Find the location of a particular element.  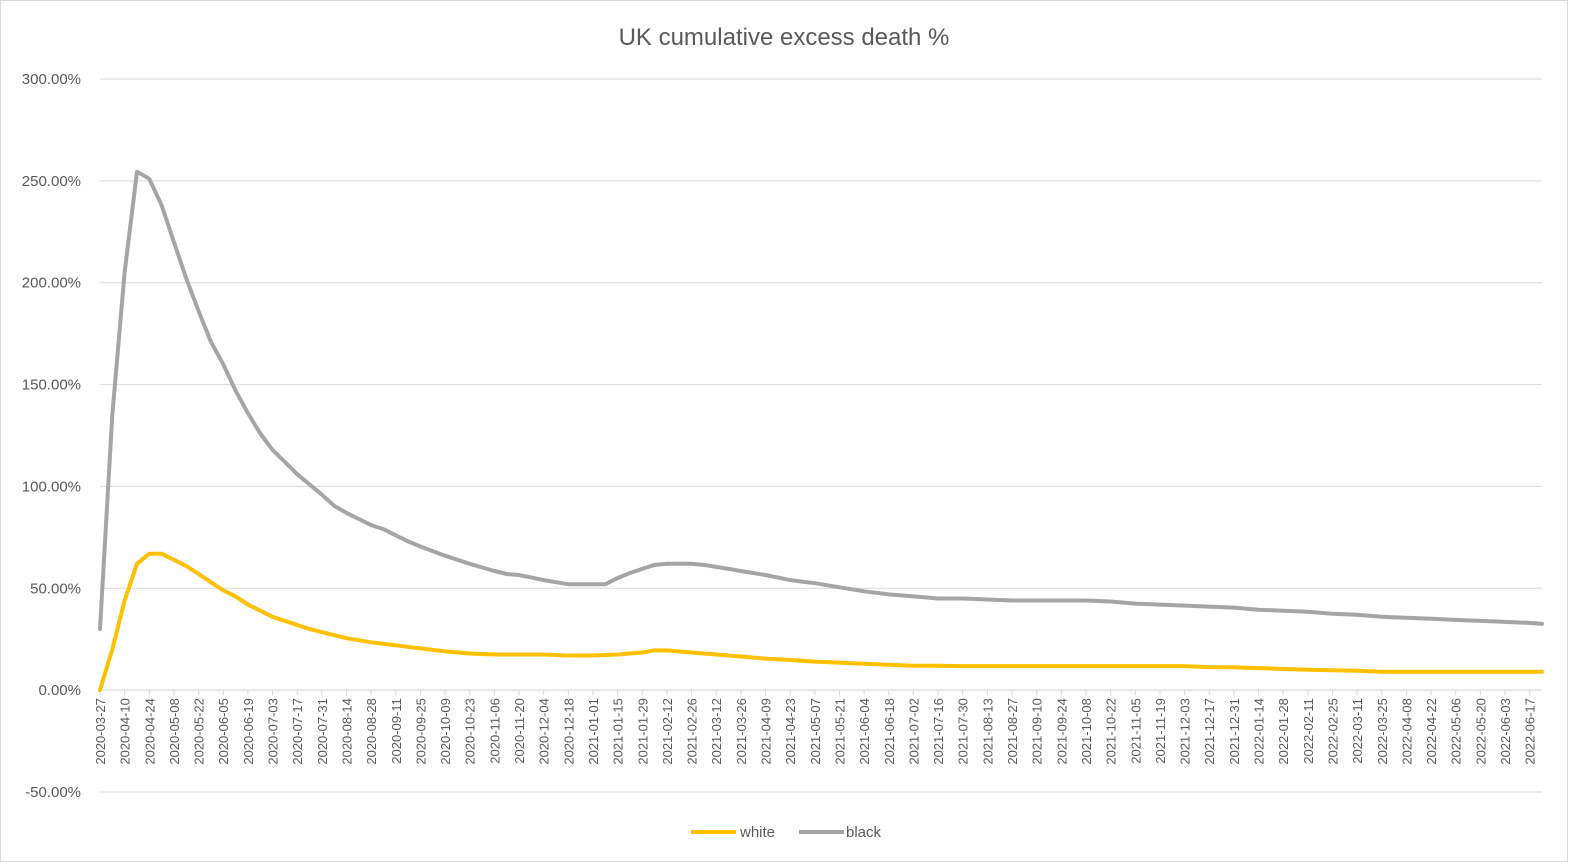

x-tick-label: 2020-04-24 is located at coordinates (149, 731).